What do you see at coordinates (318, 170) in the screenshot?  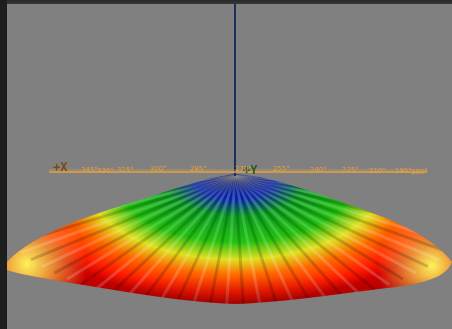 I see `angle-label: 240°` at bounding box center [318, 170].